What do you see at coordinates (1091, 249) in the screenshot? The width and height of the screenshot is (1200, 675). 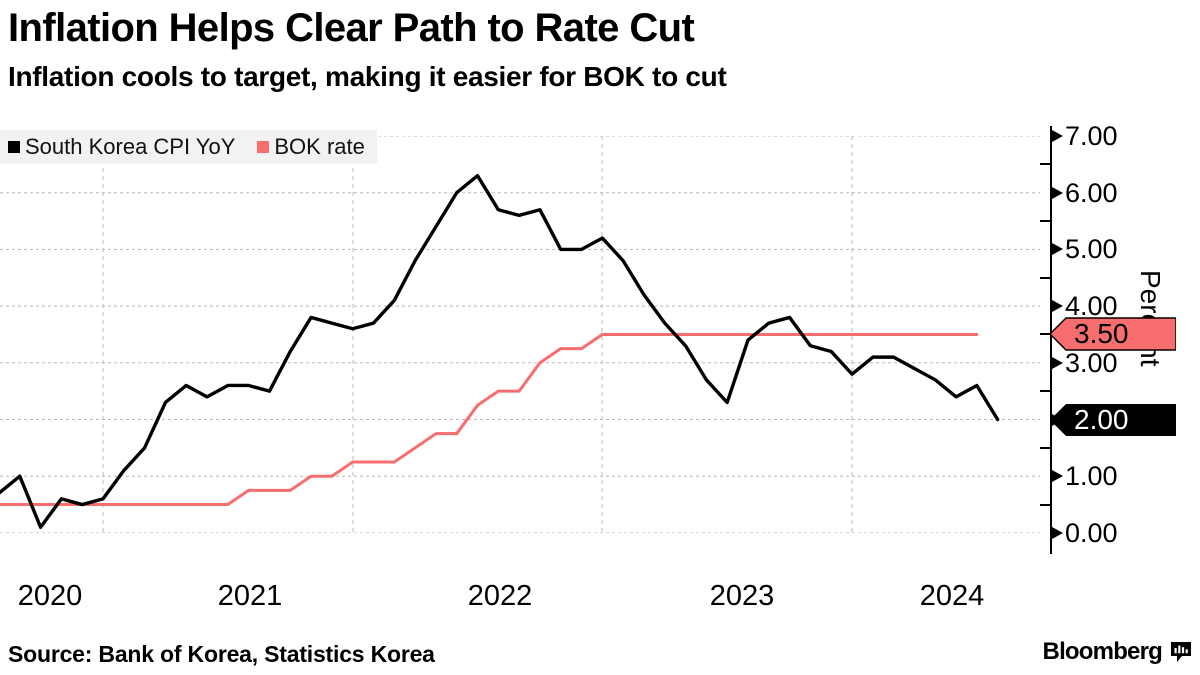 I see `y-tick-label: 5.00` at bounding box center [1091, 249].